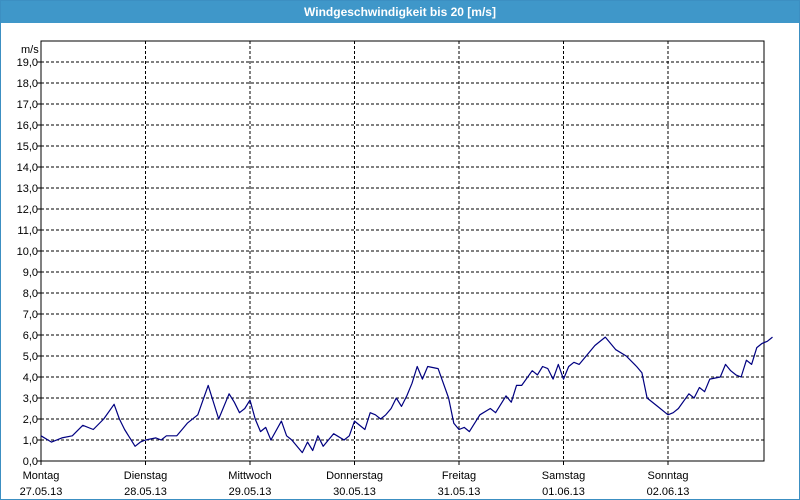  What do you see at coordinates (250, 492) in the screenshot?
I see `x-tick-date: 29.05.13` at bounding box center [250, 492].